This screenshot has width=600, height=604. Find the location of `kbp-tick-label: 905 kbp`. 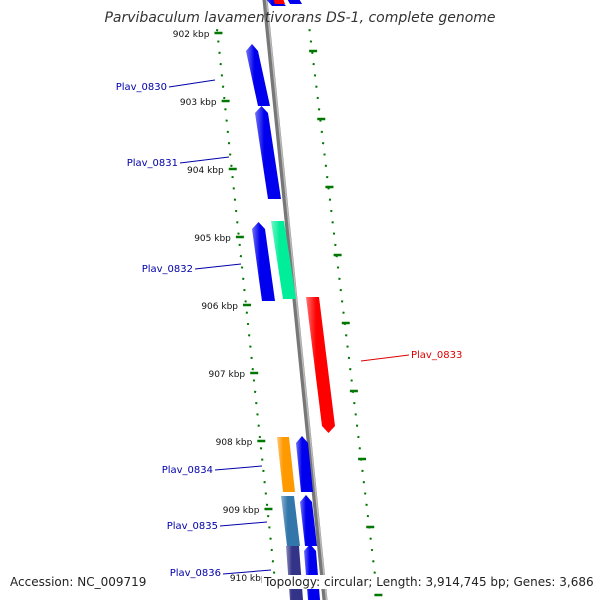

kbp-tick-label: 905 kbp is located at coordinates (212, 239).